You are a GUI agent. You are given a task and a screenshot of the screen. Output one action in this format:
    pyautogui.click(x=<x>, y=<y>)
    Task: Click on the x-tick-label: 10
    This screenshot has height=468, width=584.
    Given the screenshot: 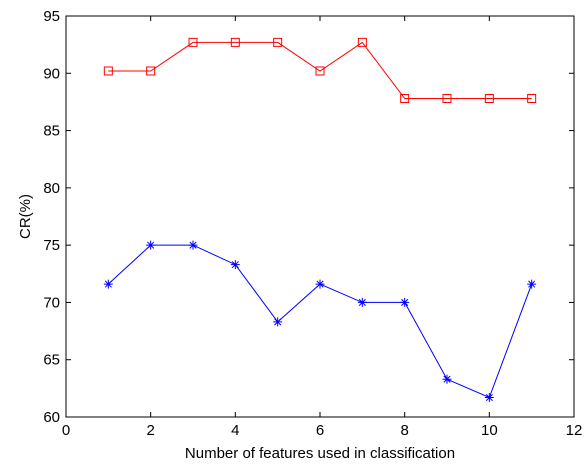 What is the action you would take?
    pyautogui.click(x=489, y=430)
    